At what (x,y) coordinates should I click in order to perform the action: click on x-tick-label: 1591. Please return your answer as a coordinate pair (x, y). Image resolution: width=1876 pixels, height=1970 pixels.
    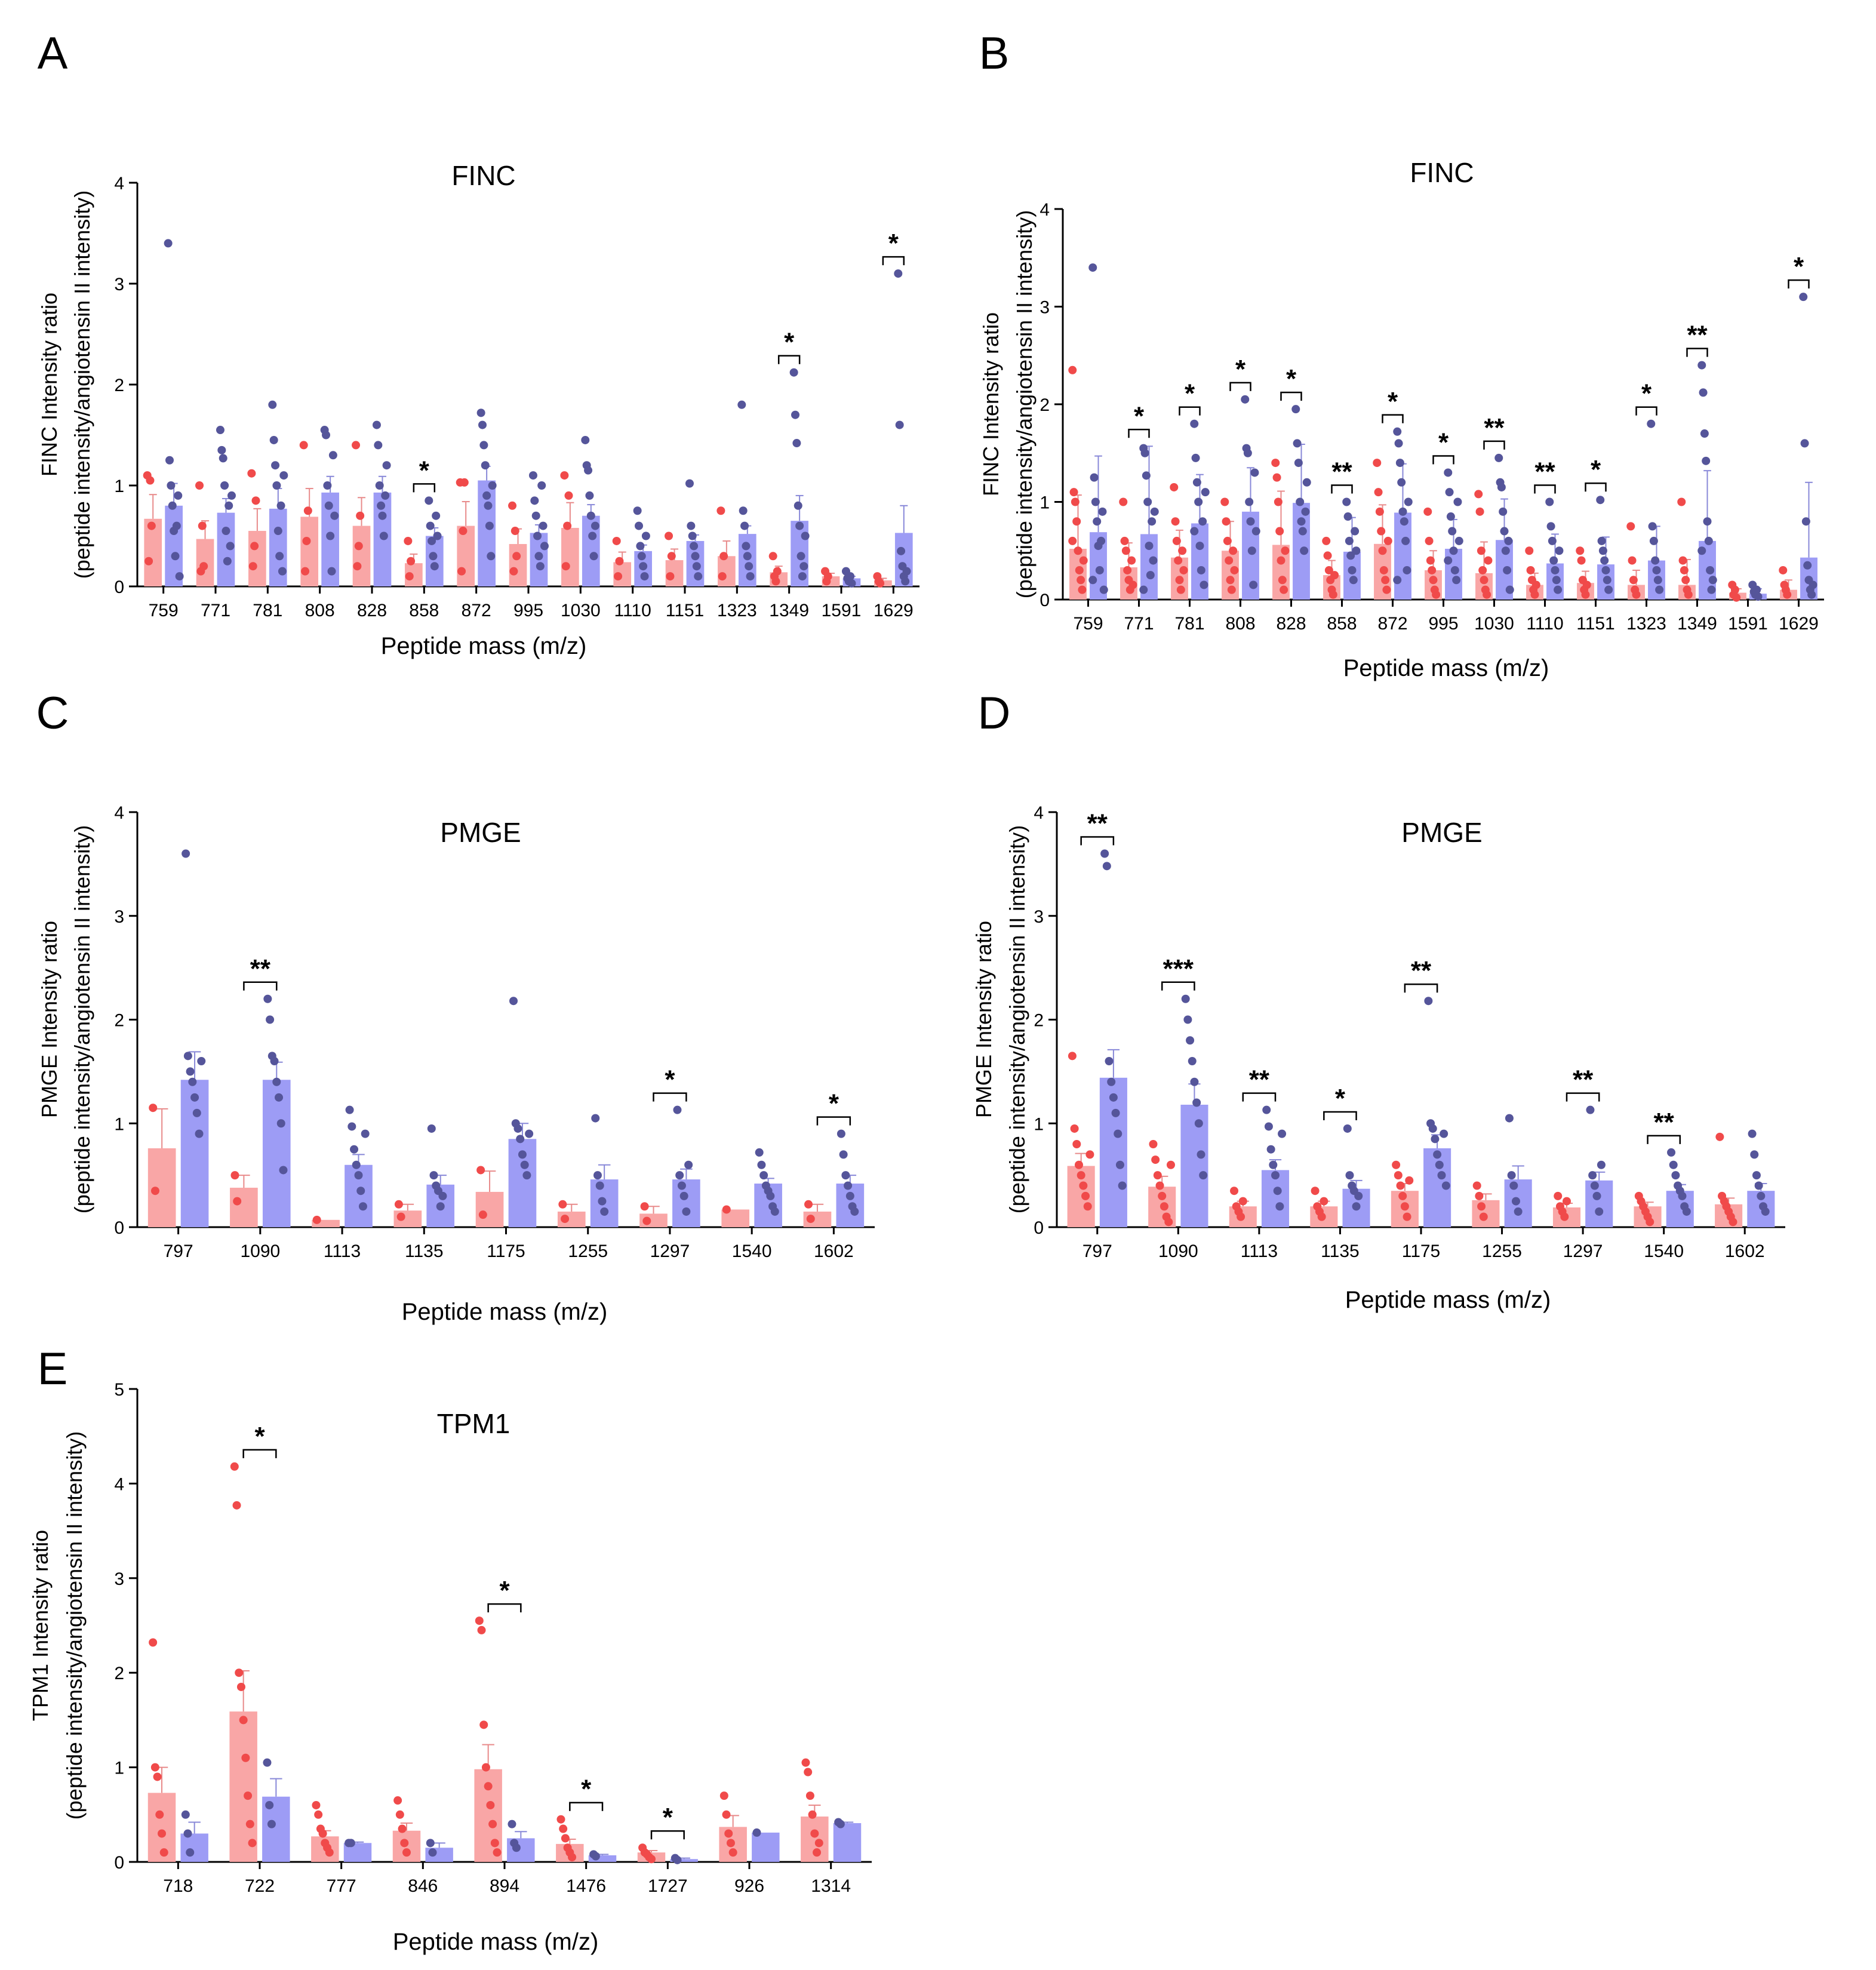
    Looking at the image, I should click on (1748, 624).